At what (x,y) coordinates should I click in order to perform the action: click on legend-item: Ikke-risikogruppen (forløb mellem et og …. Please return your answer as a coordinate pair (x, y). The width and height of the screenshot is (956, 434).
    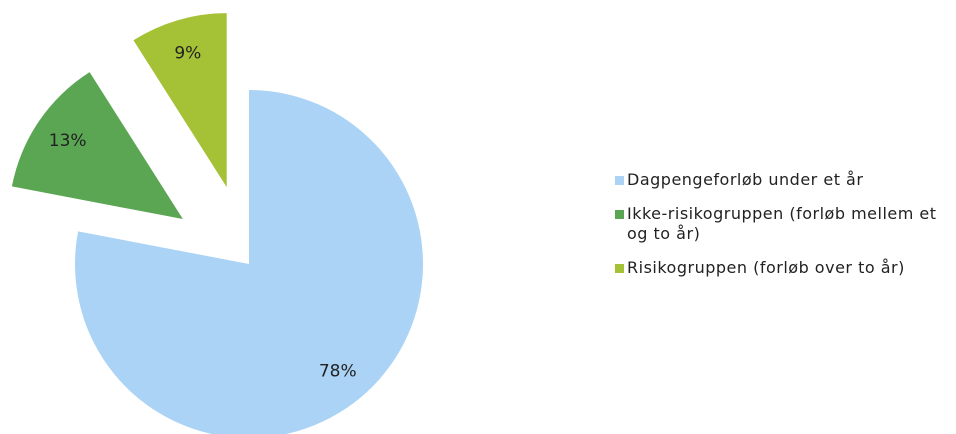
    Looking at the image, I should click on (782, 224).